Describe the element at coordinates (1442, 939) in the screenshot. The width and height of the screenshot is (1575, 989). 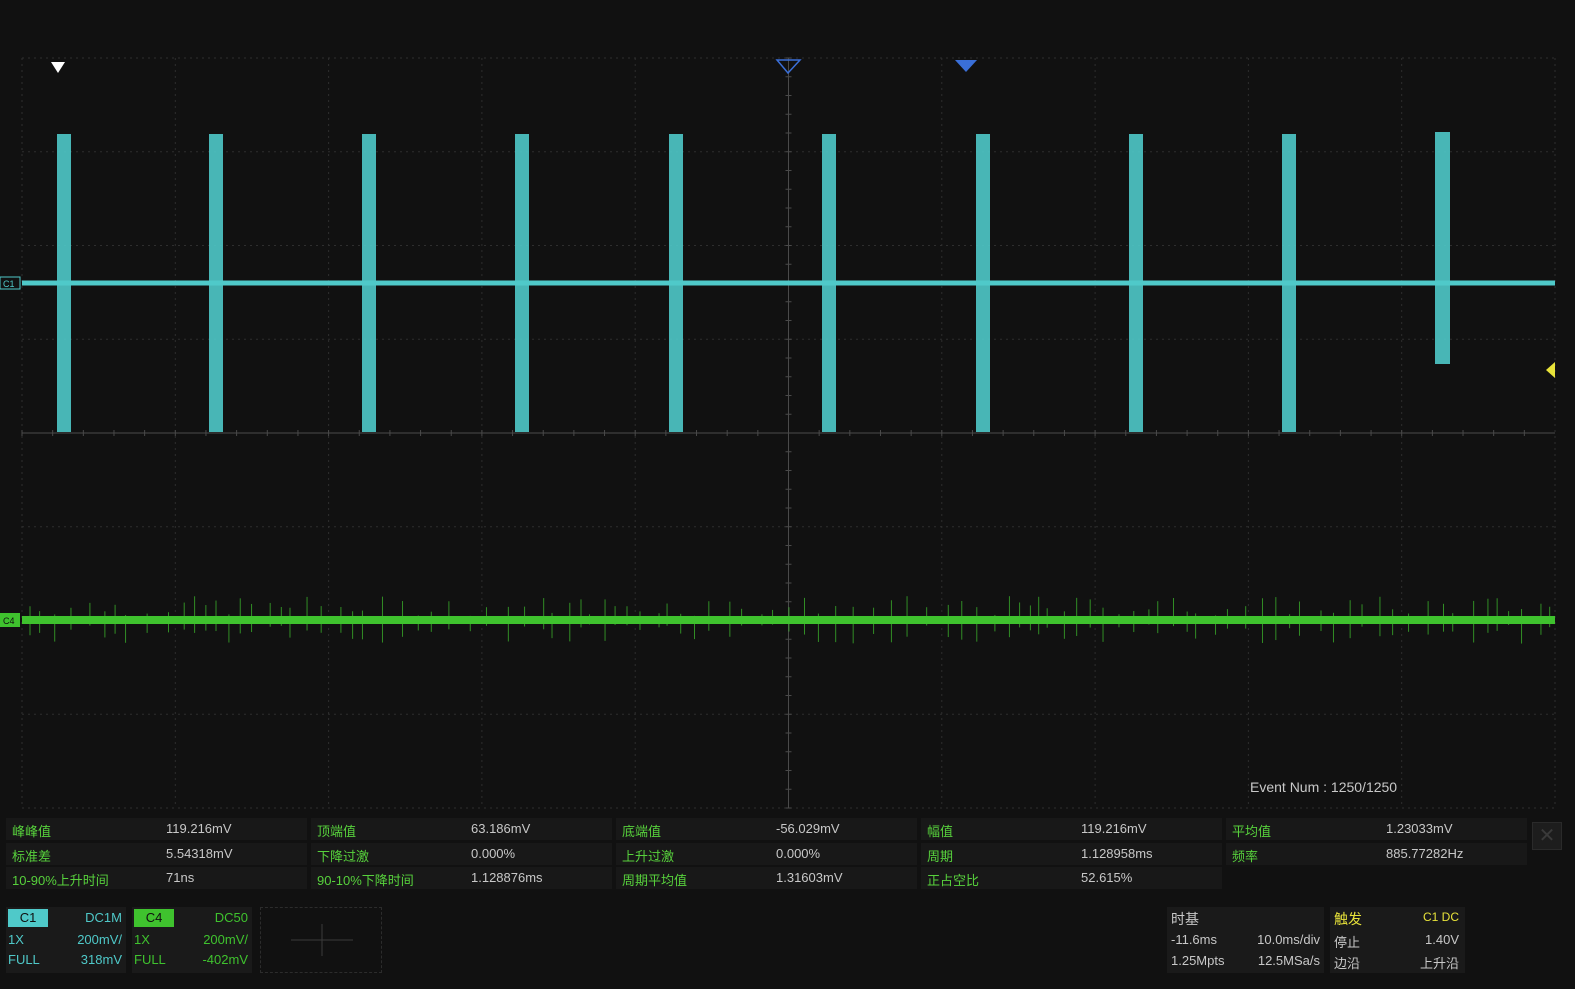
I see `trigger-level: 1.40V` at that location.